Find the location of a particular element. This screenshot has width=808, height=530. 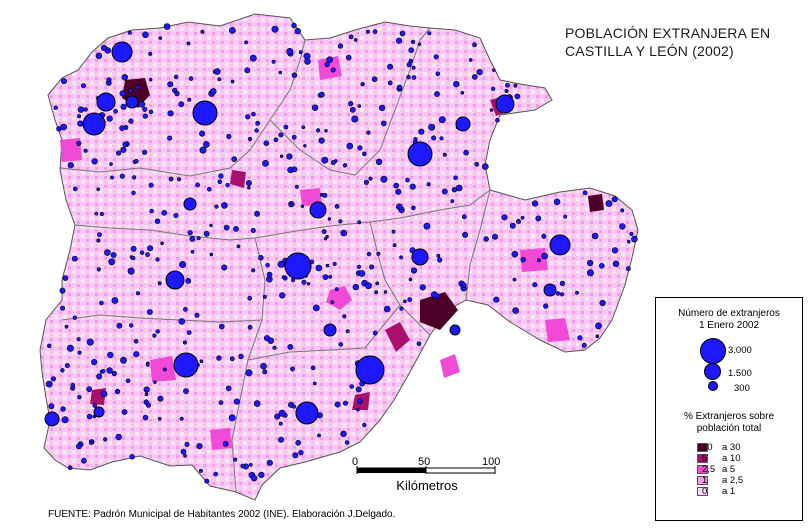

legend-class-to: a 1 is located at coordinates (729, 491).